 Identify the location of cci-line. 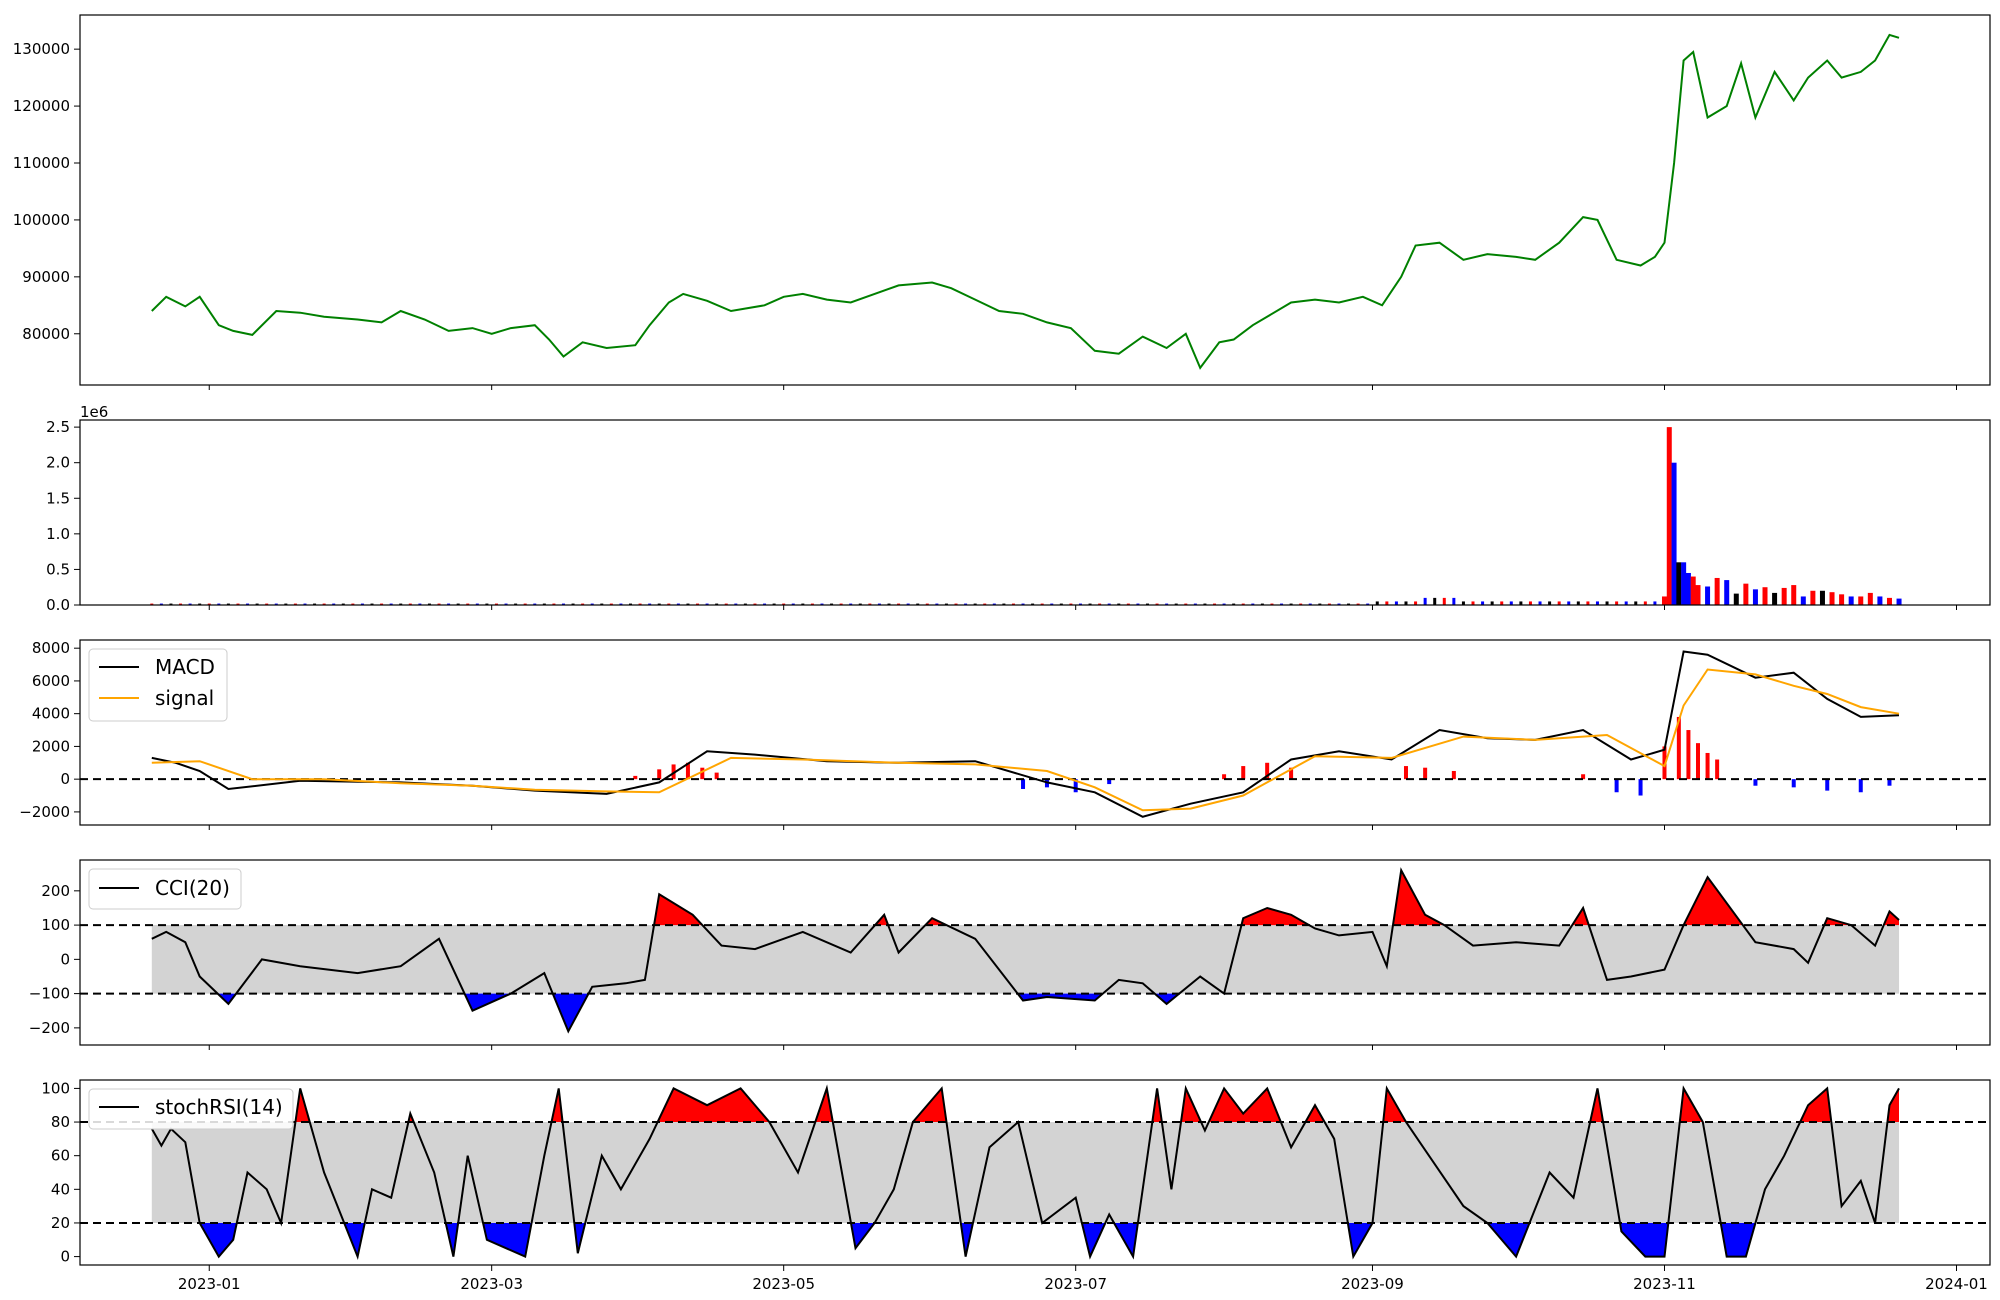
(1025, 950).